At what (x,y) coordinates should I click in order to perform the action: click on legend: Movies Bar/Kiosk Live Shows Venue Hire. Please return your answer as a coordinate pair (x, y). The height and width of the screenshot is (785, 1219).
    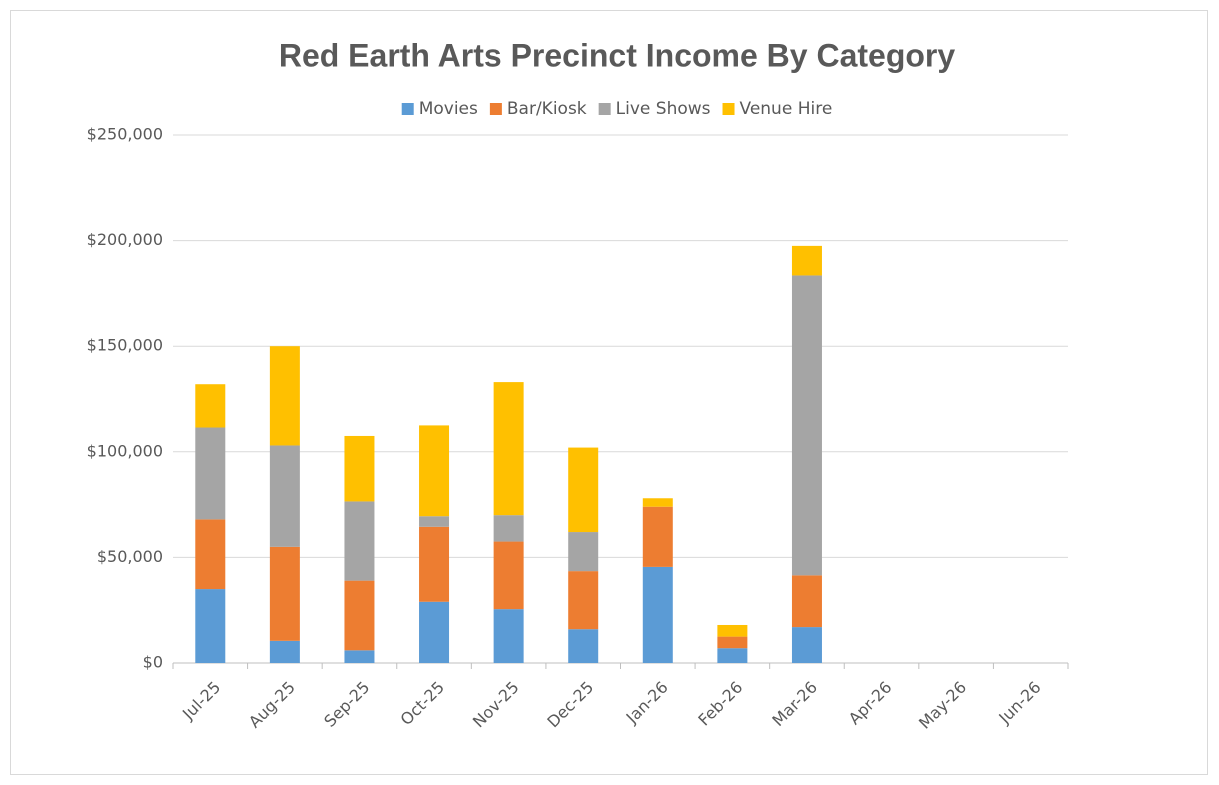
    Looking at the image, I should click on (617, 109).